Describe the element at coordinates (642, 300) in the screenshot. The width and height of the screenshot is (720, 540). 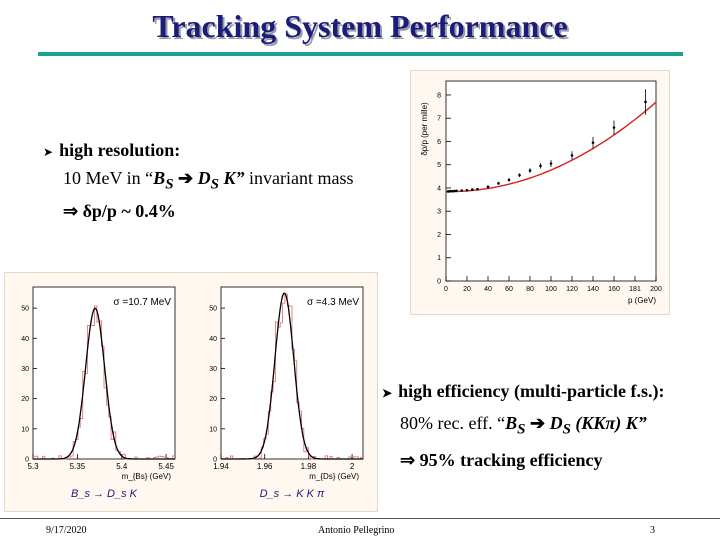
I see `x-axis-label: p (GeV)` at that location.